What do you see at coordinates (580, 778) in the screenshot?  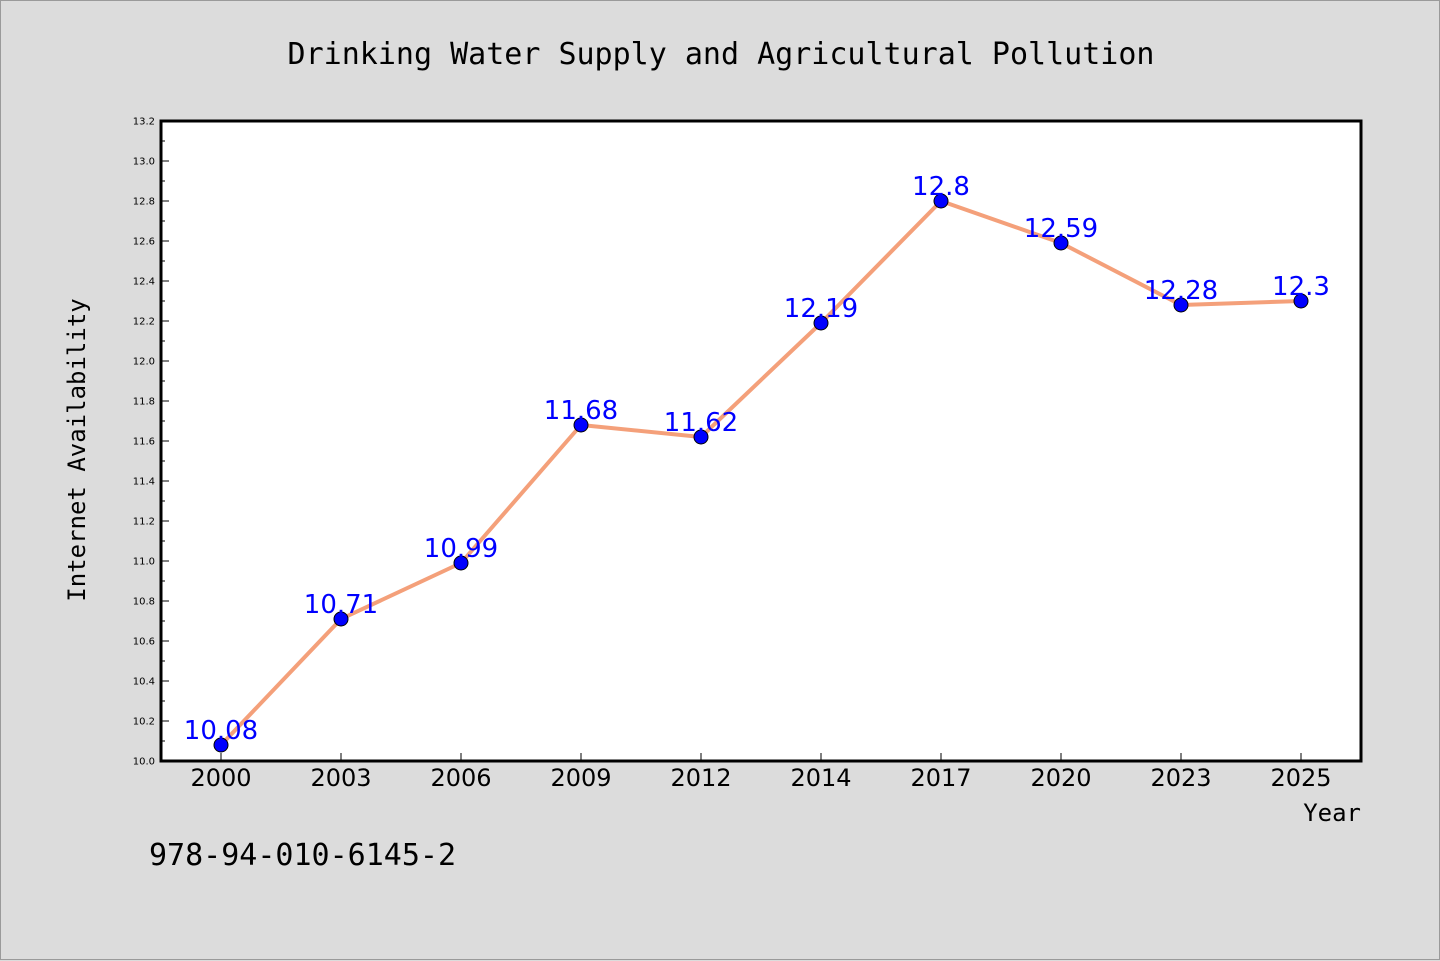 I see `x-tick-label: 2009` at bounding box center [580, 778].